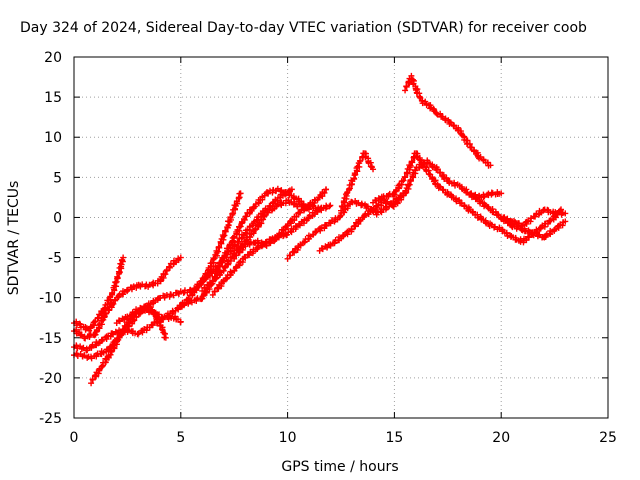  I want to click on y-tick-label: 15, so click(53, 98).